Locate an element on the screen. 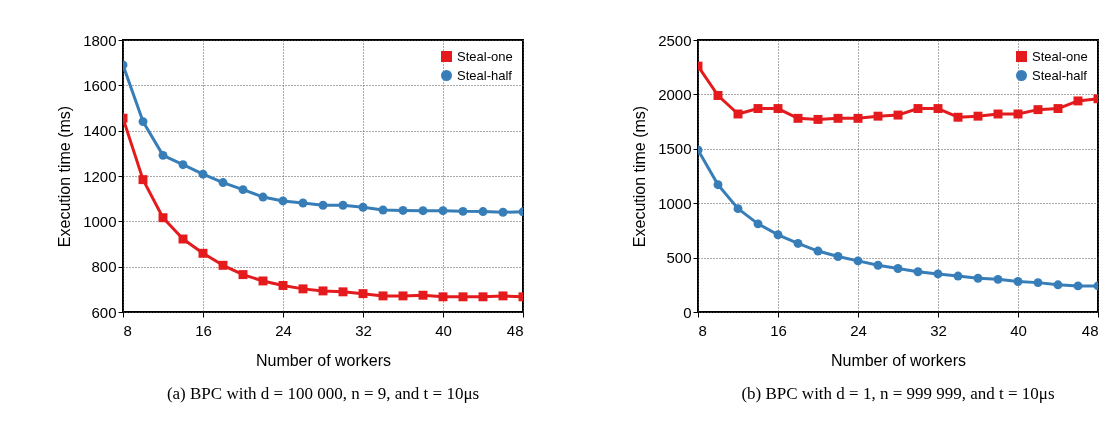  y-tick-label: 1800 is located at coordinates (100, 40).